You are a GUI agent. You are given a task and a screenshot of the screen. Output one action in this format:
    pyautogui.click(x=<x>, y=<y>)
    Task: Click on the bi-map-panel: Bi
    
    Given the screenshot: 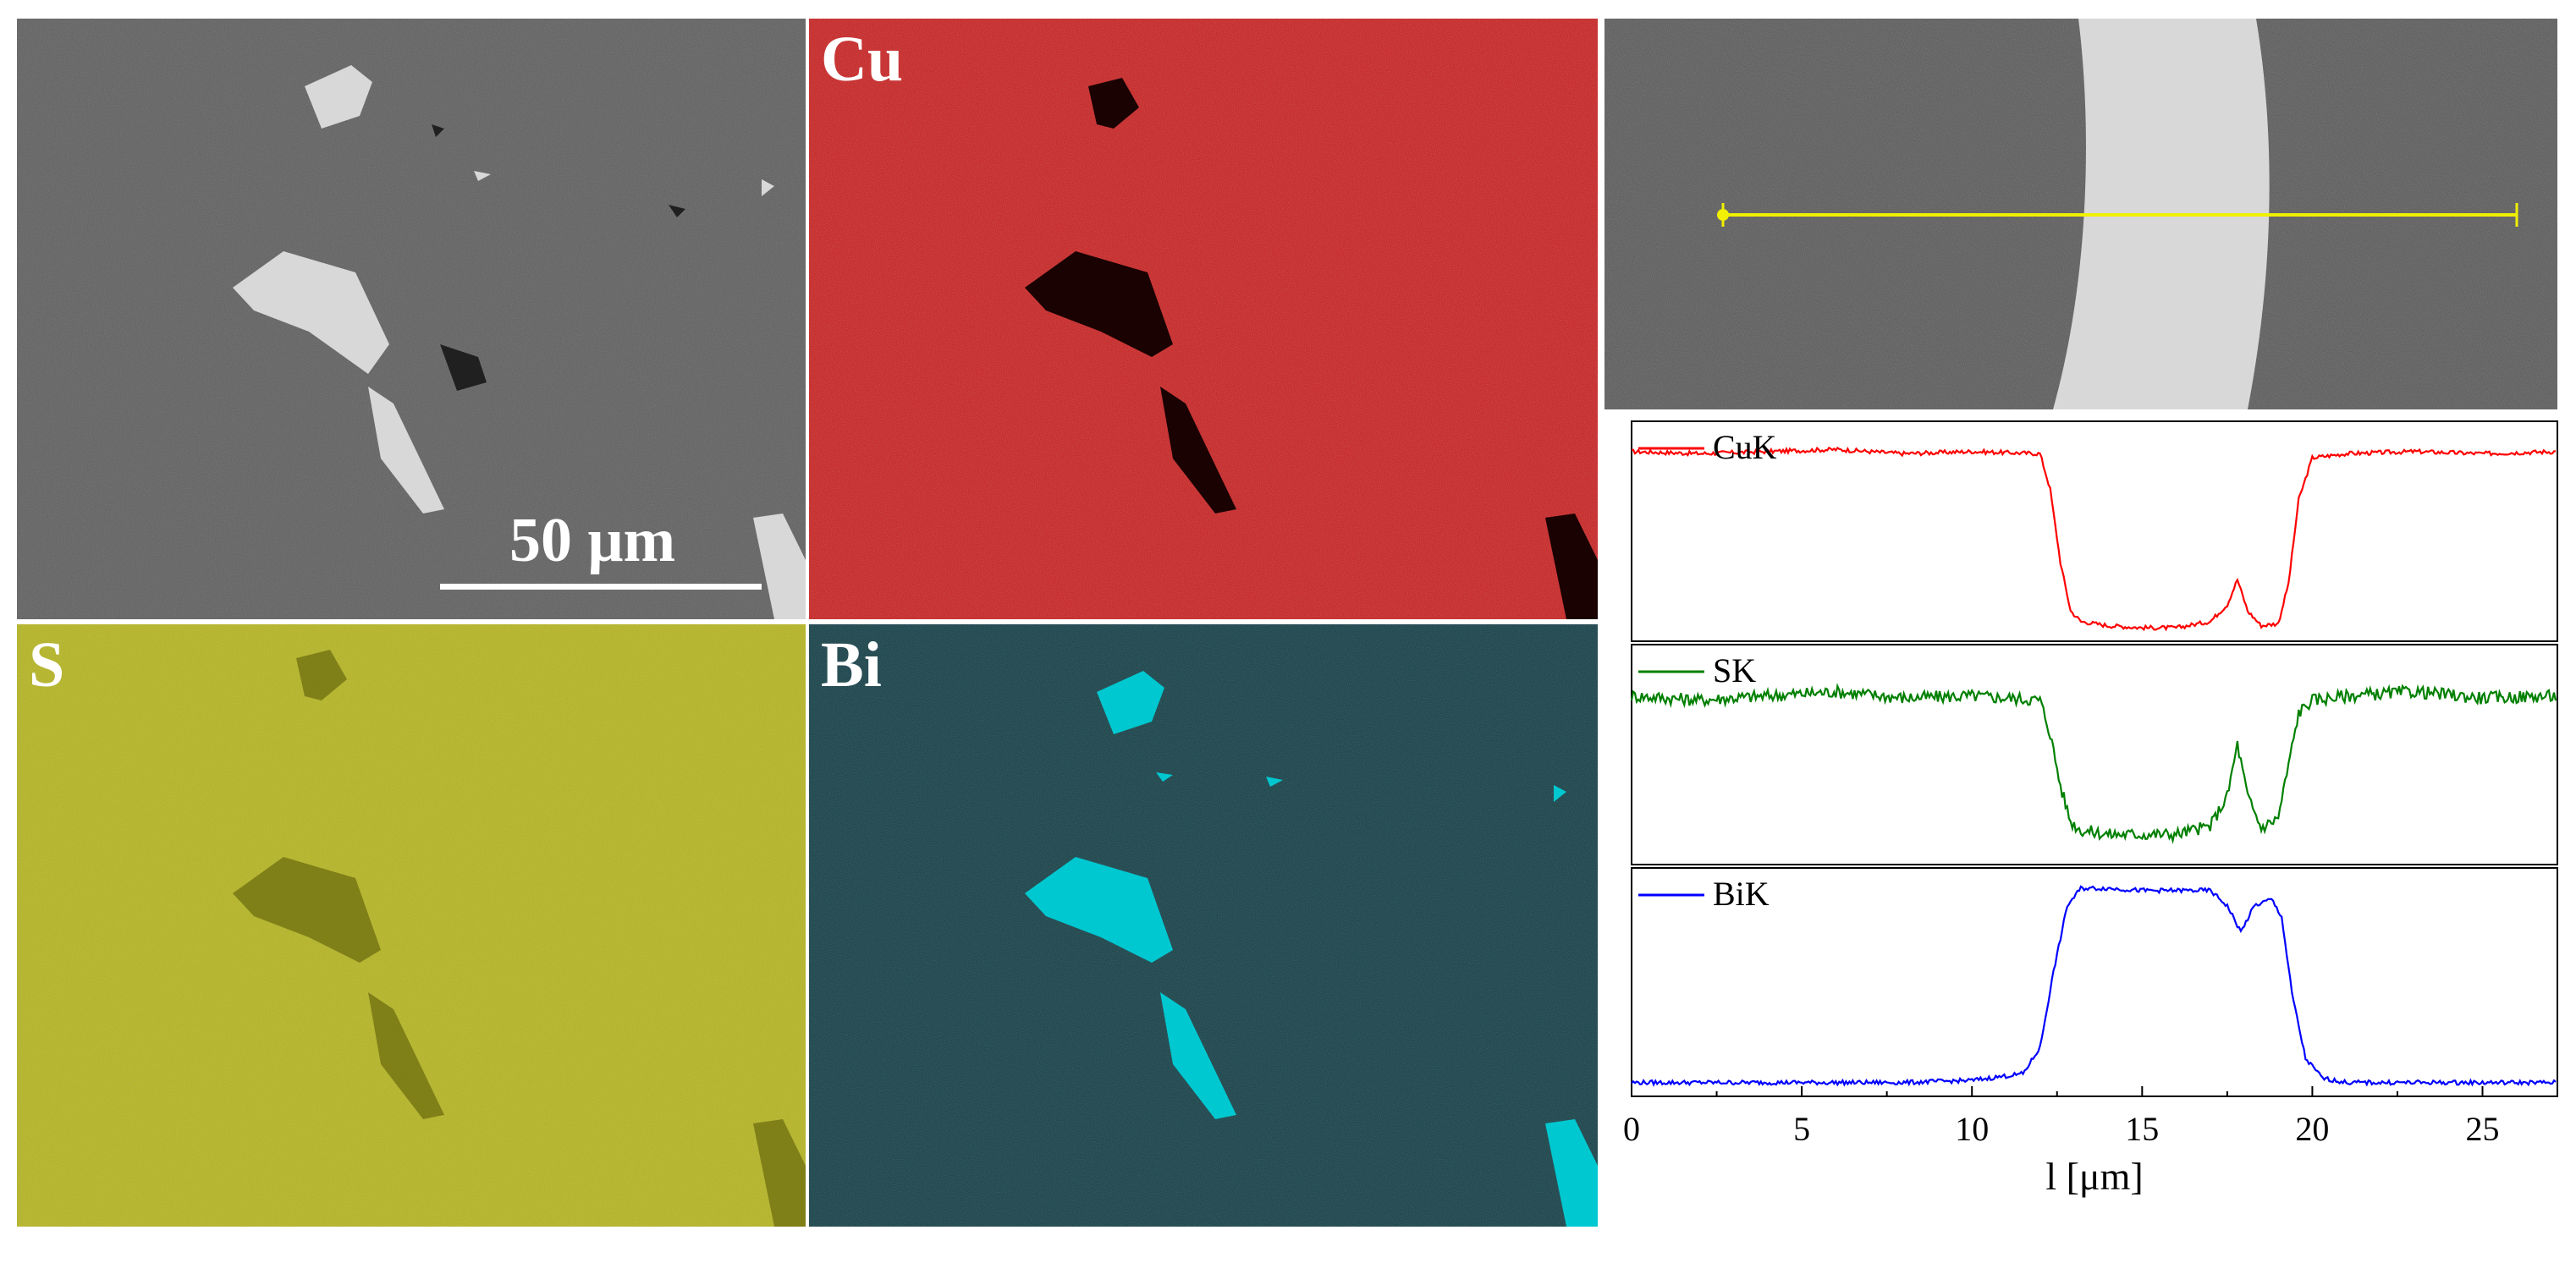 What is the action you would take?
    pyautogui.click(x=1203, y=925)
    